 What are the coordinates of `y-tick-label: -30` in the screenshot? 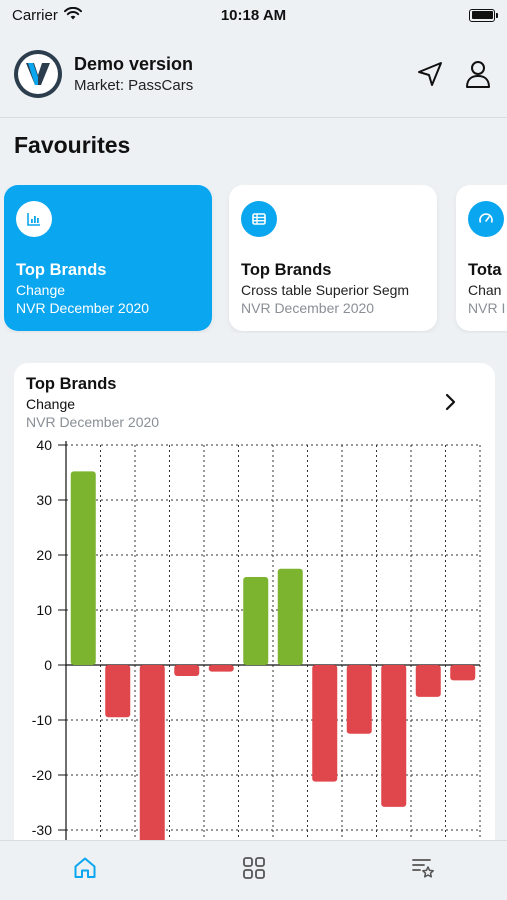 It's located at (42, 830).